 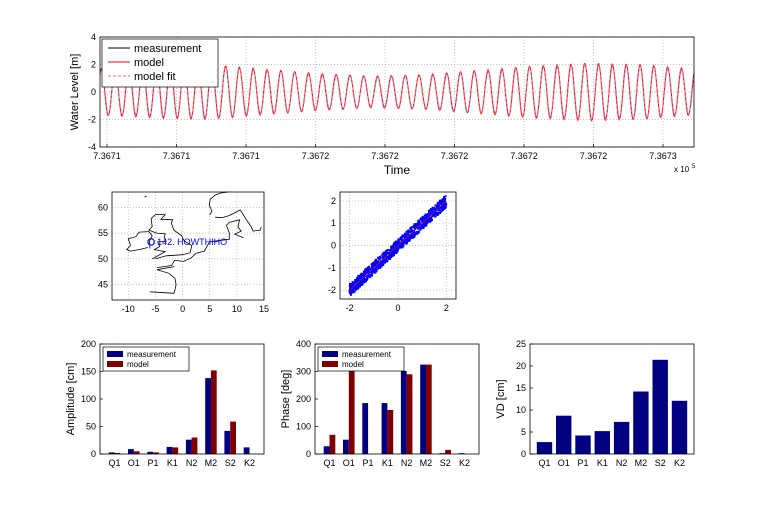 I want to click on y-tick-label: 20, so click(x=521, y=366).